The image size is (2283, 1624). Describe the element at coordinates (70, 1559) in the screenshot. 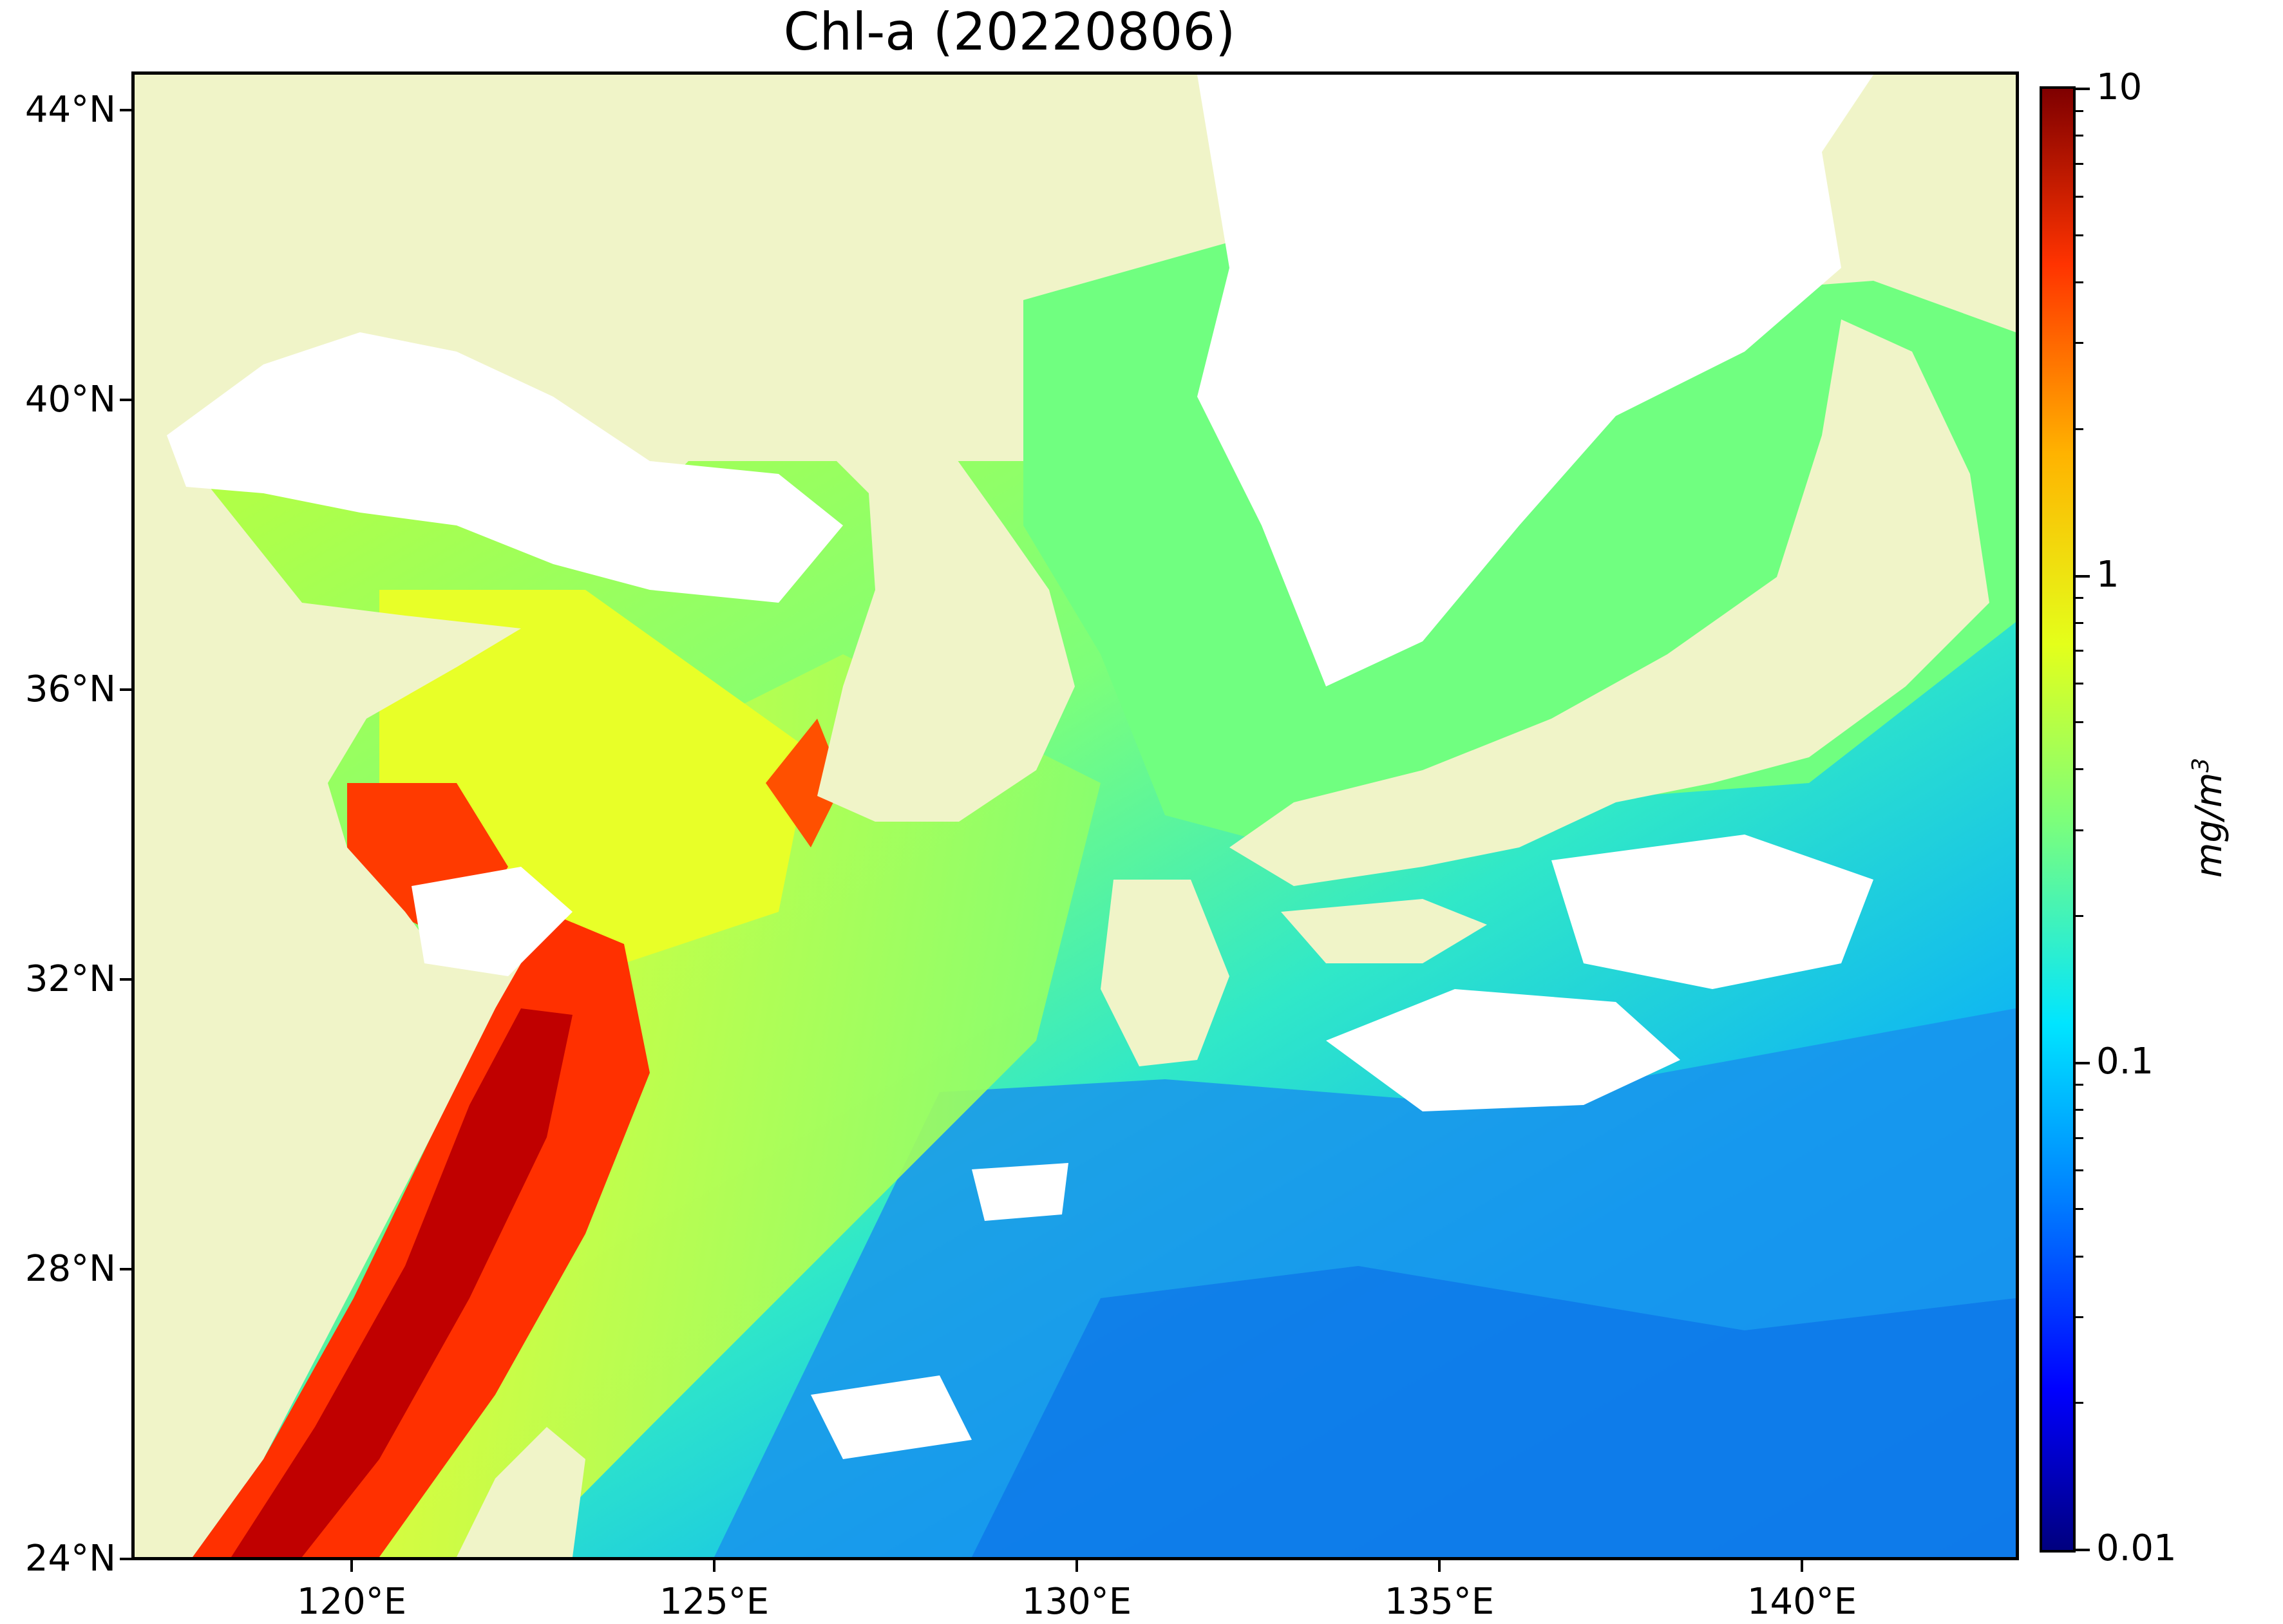

I see `lat-label: 24°N` at that location.